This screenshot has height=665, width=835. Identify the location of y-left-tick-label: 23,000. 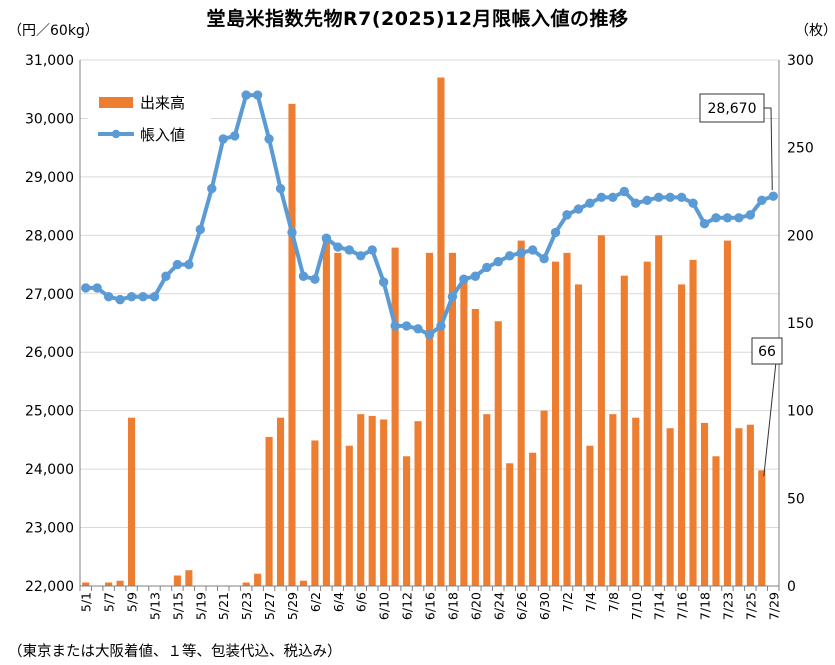
(49, 529).